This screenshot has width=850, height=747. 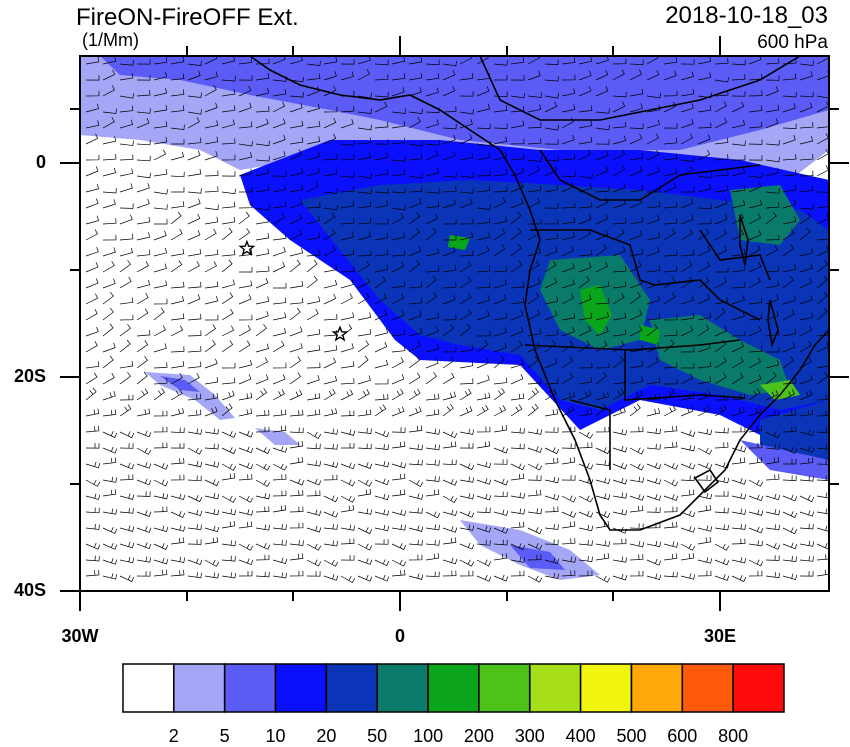 I want to click on colorbar-label: 500, so click(x=631, y=736).